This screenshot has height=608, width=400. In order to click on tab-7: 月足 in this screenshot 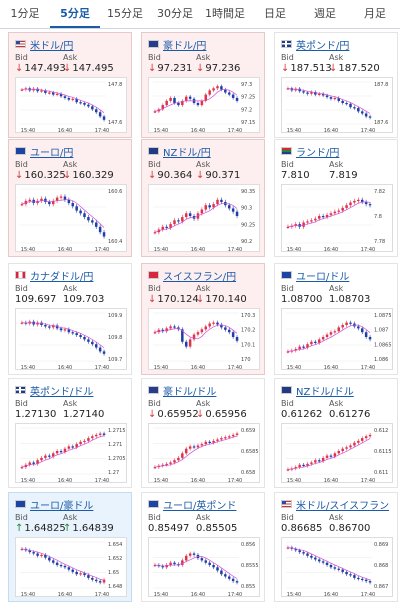, I will do `click(375, 13)`.